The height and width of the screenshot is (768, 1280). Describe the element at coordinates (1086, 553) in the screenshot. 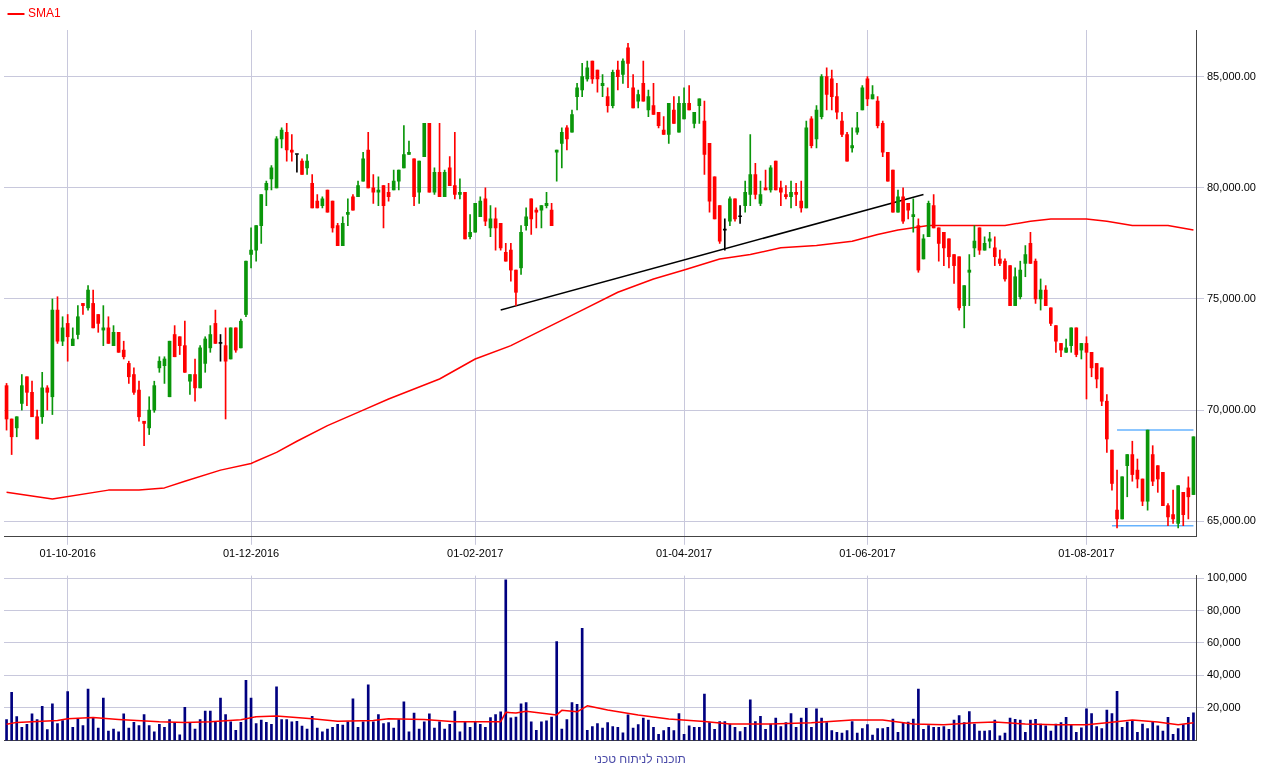

I see `x-tick-label: 01-08-2017` at that location.